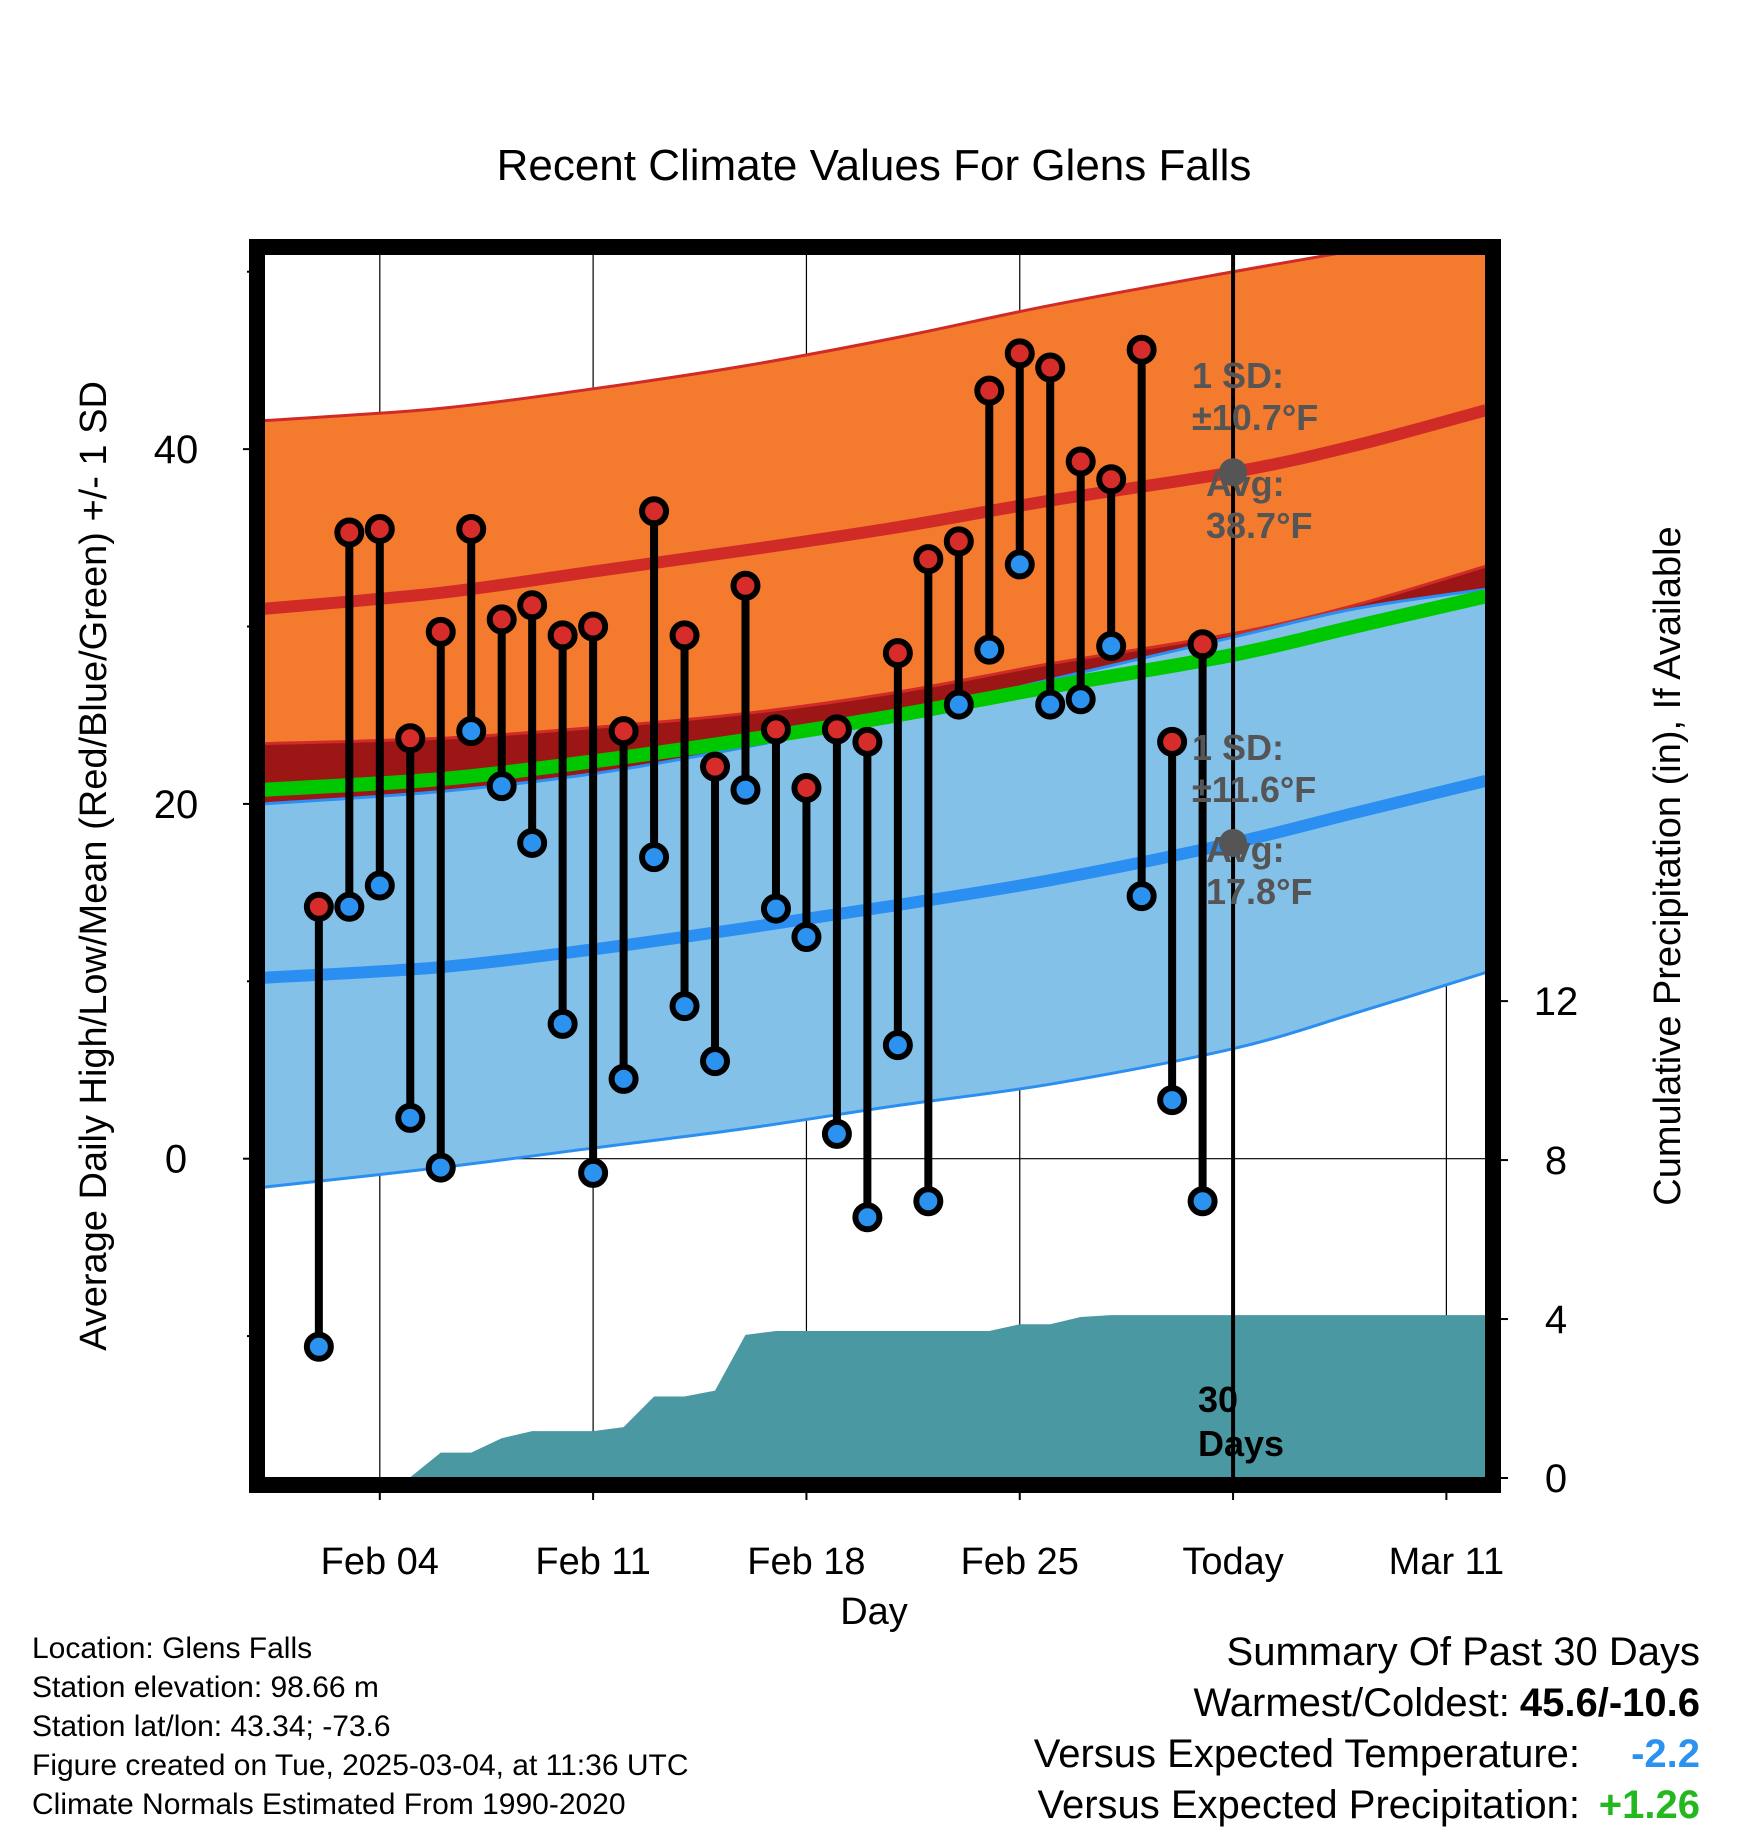  Describe the element at coordinates (1238, 747) in the screenshot. I see `low-sd-label: 1 SD:` at that location.